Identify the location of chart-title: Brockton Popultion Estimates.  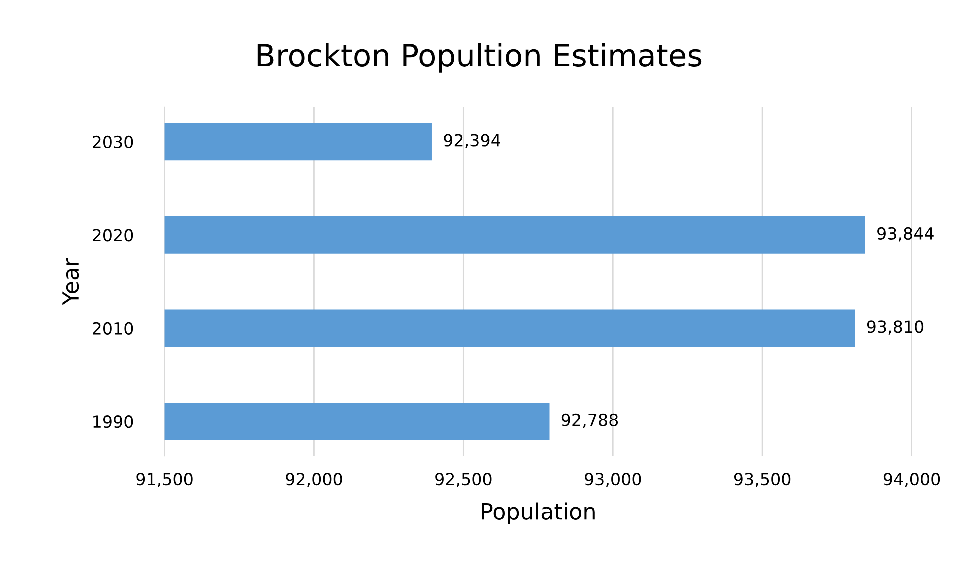
(480, 58).